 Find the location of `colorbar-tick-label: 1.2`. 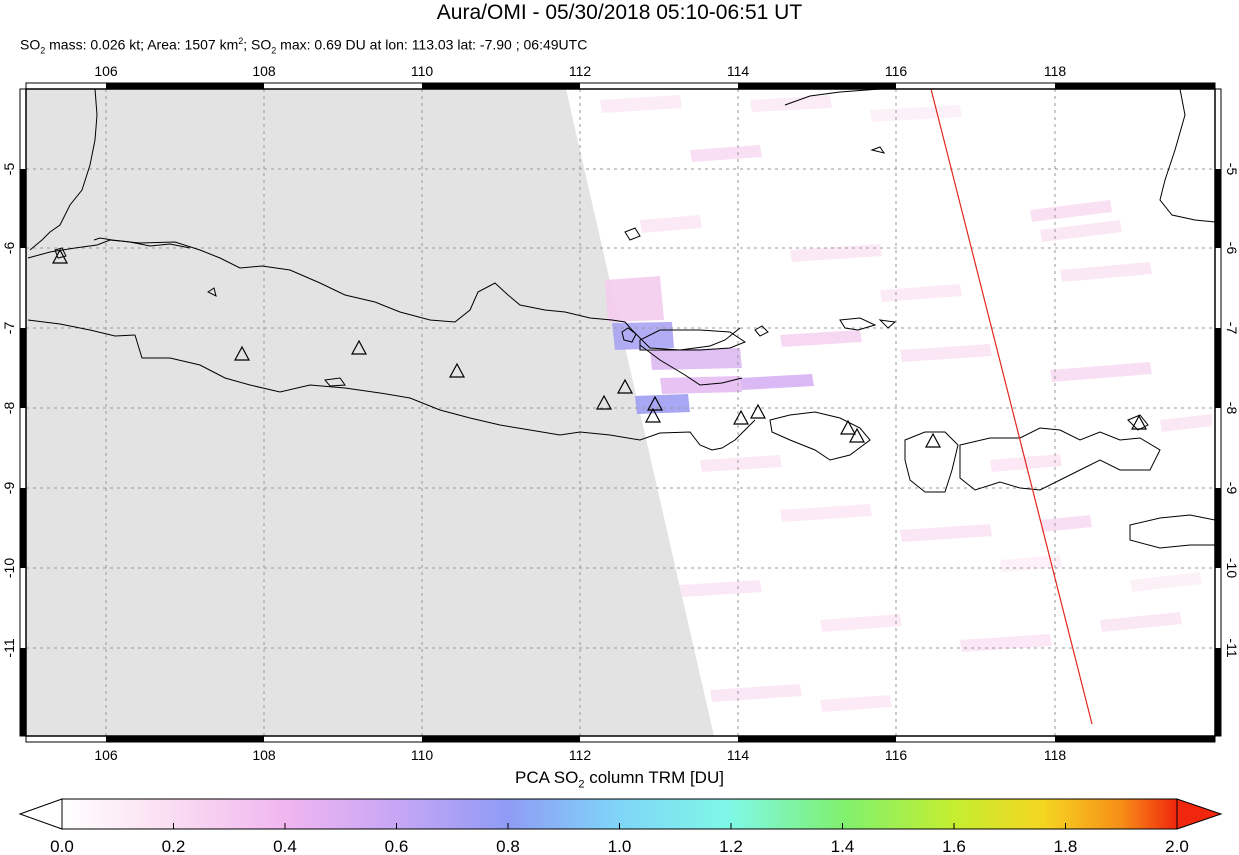

colorbar-tick-label: 1.2 is located at coordinates (731, 846).